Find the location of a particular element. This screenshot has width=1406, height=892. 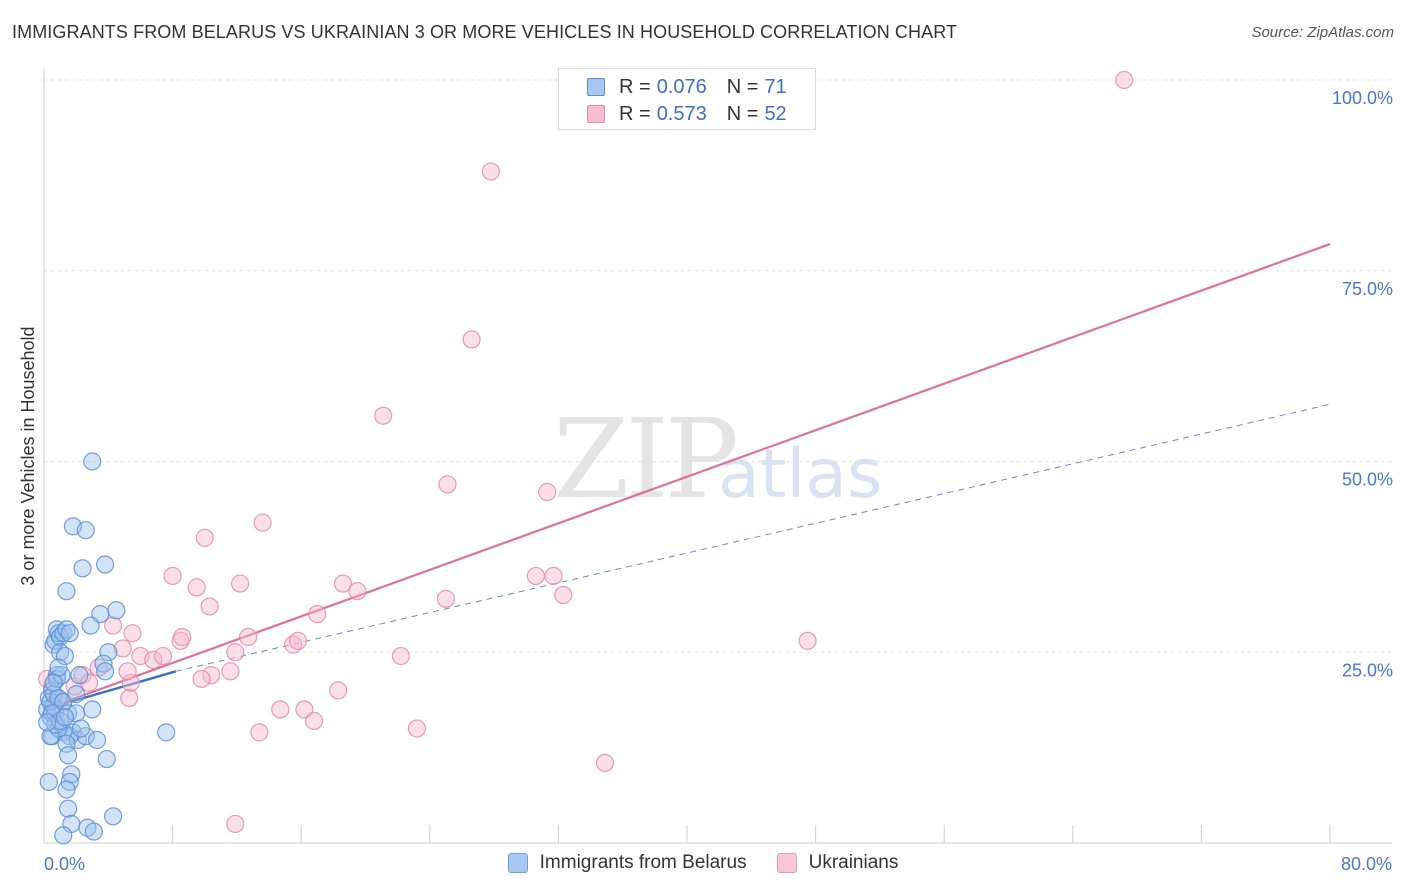

series-swatch-belarus is located at coordinates (517, 863).